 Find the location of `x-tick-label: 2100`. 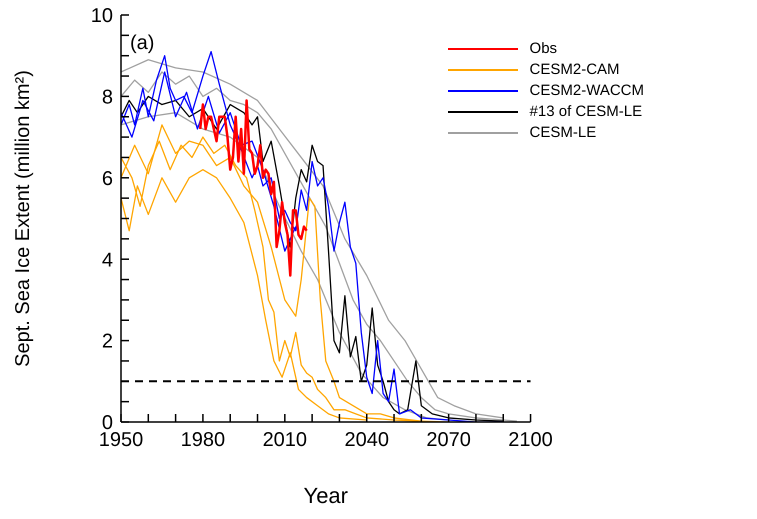

x-tick-label: 2100 is located at coordinates (530, 440).